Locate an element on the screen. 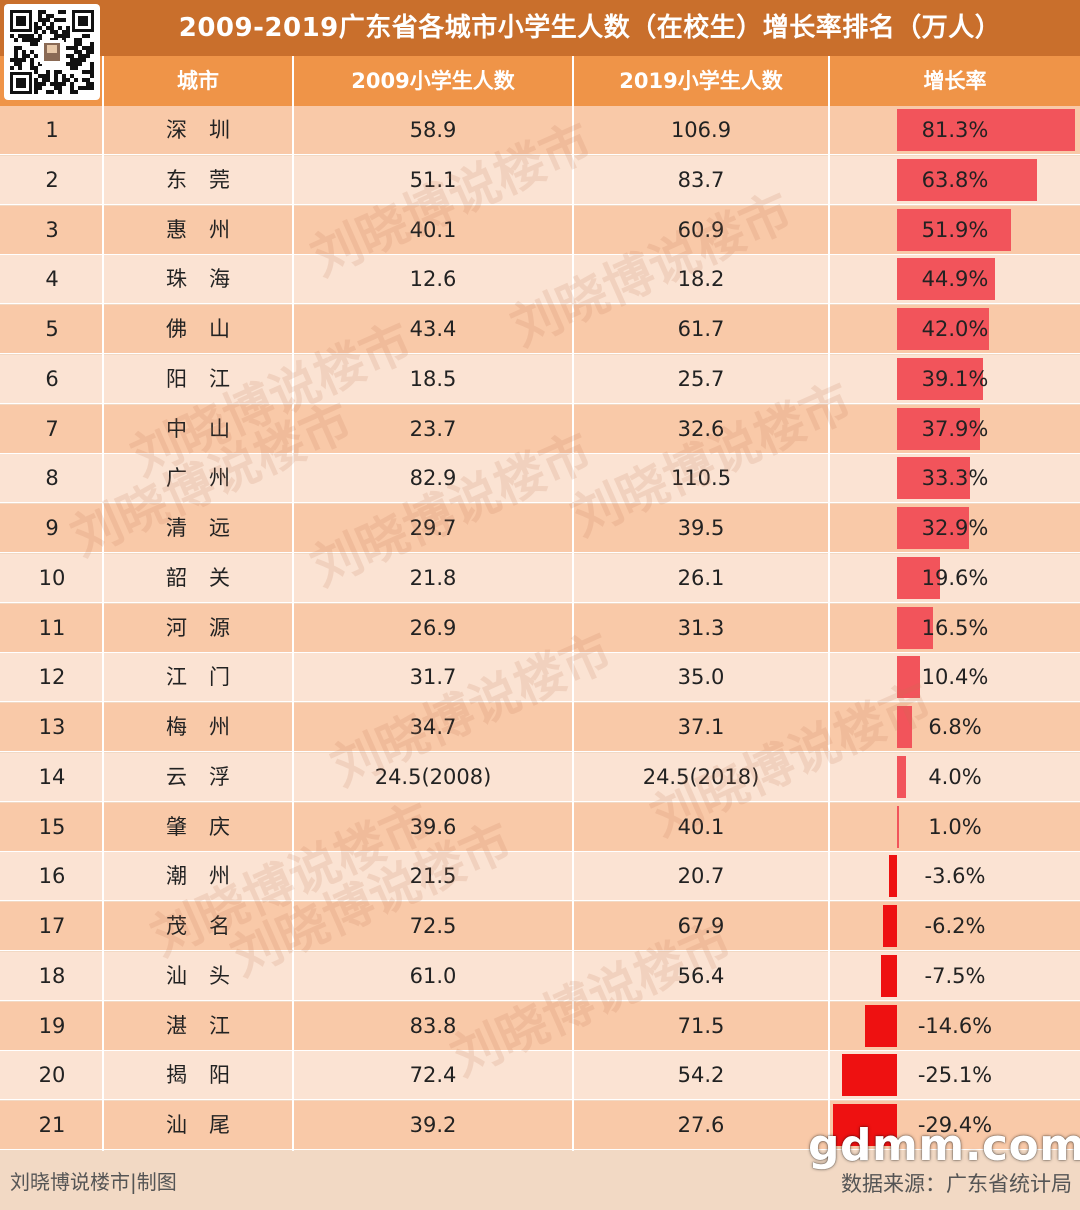 The width and height of the screenshot is (1080, 1210). table-row: 19 湛江 83.8 71.5 -14.6% is located at coordinates (540, 1026).